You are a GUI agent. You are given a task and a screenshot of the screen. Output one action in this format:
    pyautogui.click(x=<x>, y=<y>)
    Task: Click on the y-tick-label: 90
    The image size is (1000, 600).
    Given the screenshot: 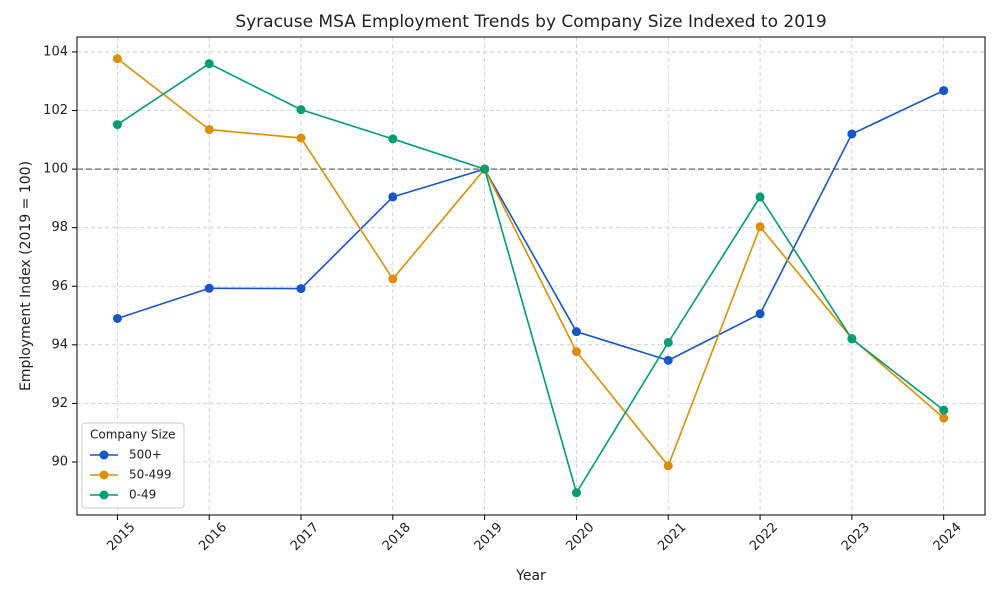 What is the action you would take?
    pyautogui.click(x=59, y=461)
    